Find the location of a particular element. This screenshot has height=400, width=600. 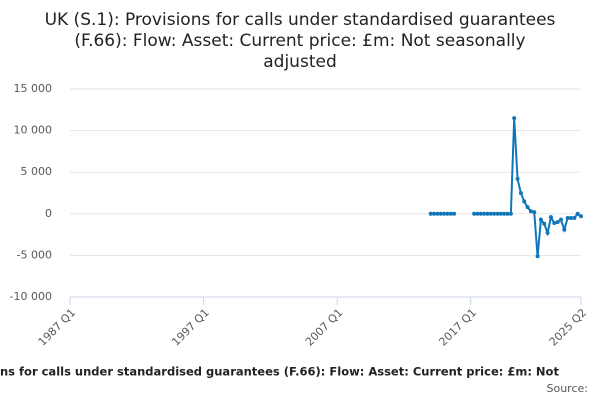

title-line: adjusted is located at coordinates (299, 62).